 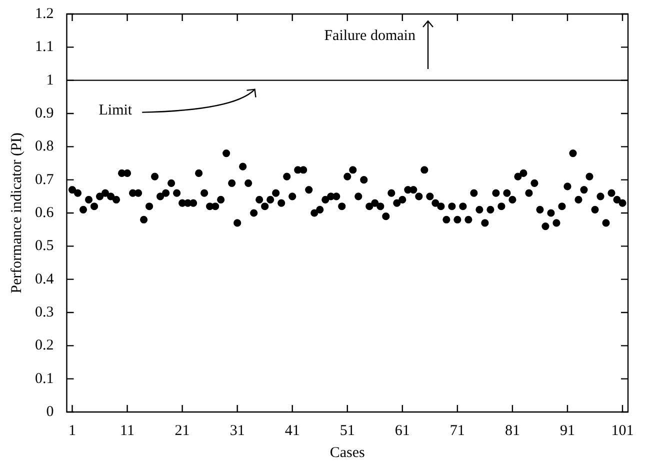 What do you see at coordinates (44, 14) in the screenshot?
I see `y-tick-label: 1.2` at bounding box center [44, 14].